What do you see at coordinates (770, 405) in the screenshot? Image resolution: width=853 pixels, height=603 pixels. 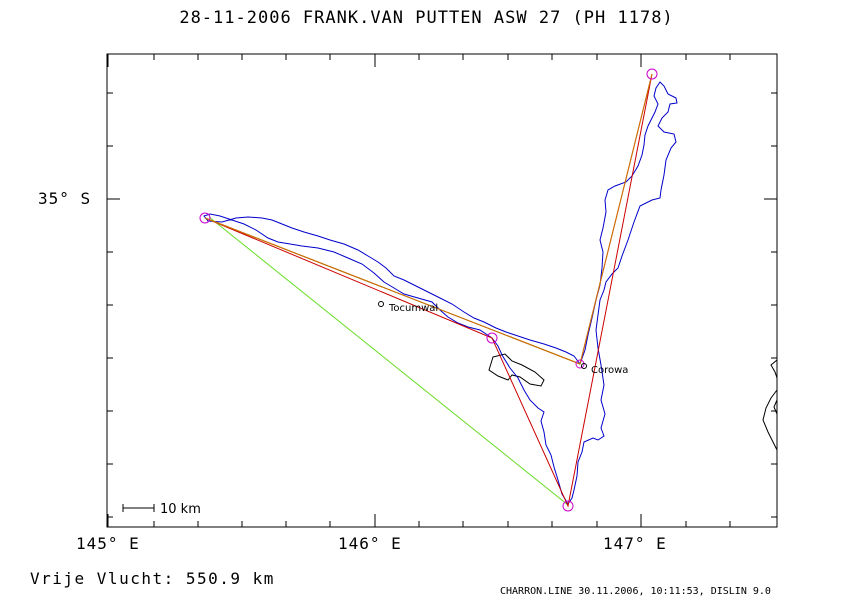 I see `state-border` at bounding box center [770, 405].